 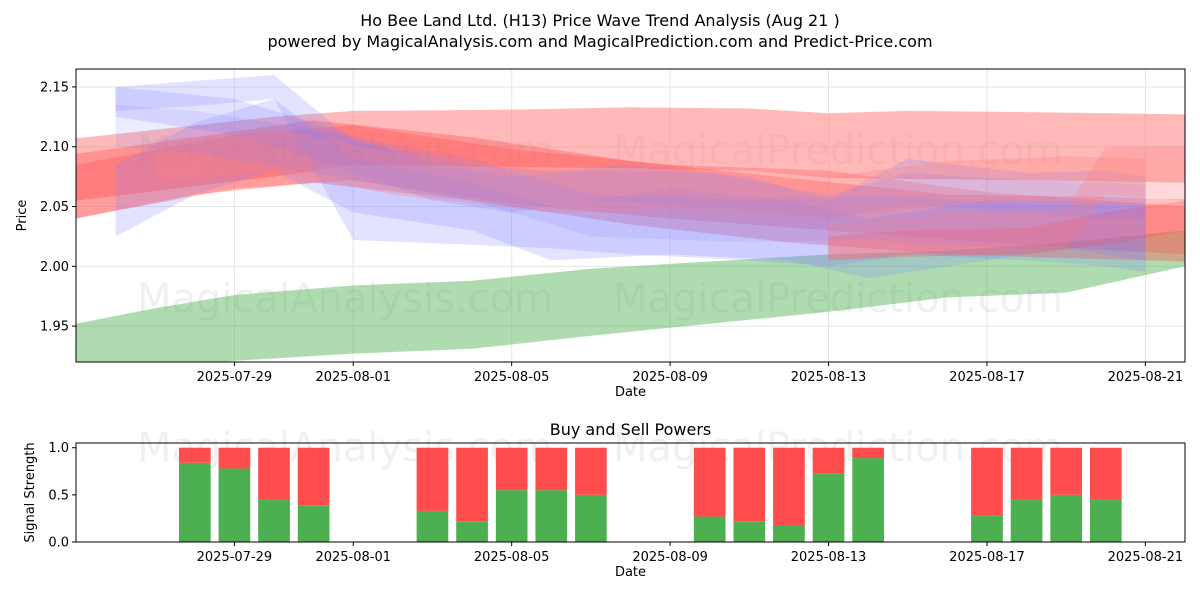 What do you see at coordinates (838, 299) in the screenshot?
I see `watermark-text: MagicalPrediction.com` at bounding box center [838, 299].